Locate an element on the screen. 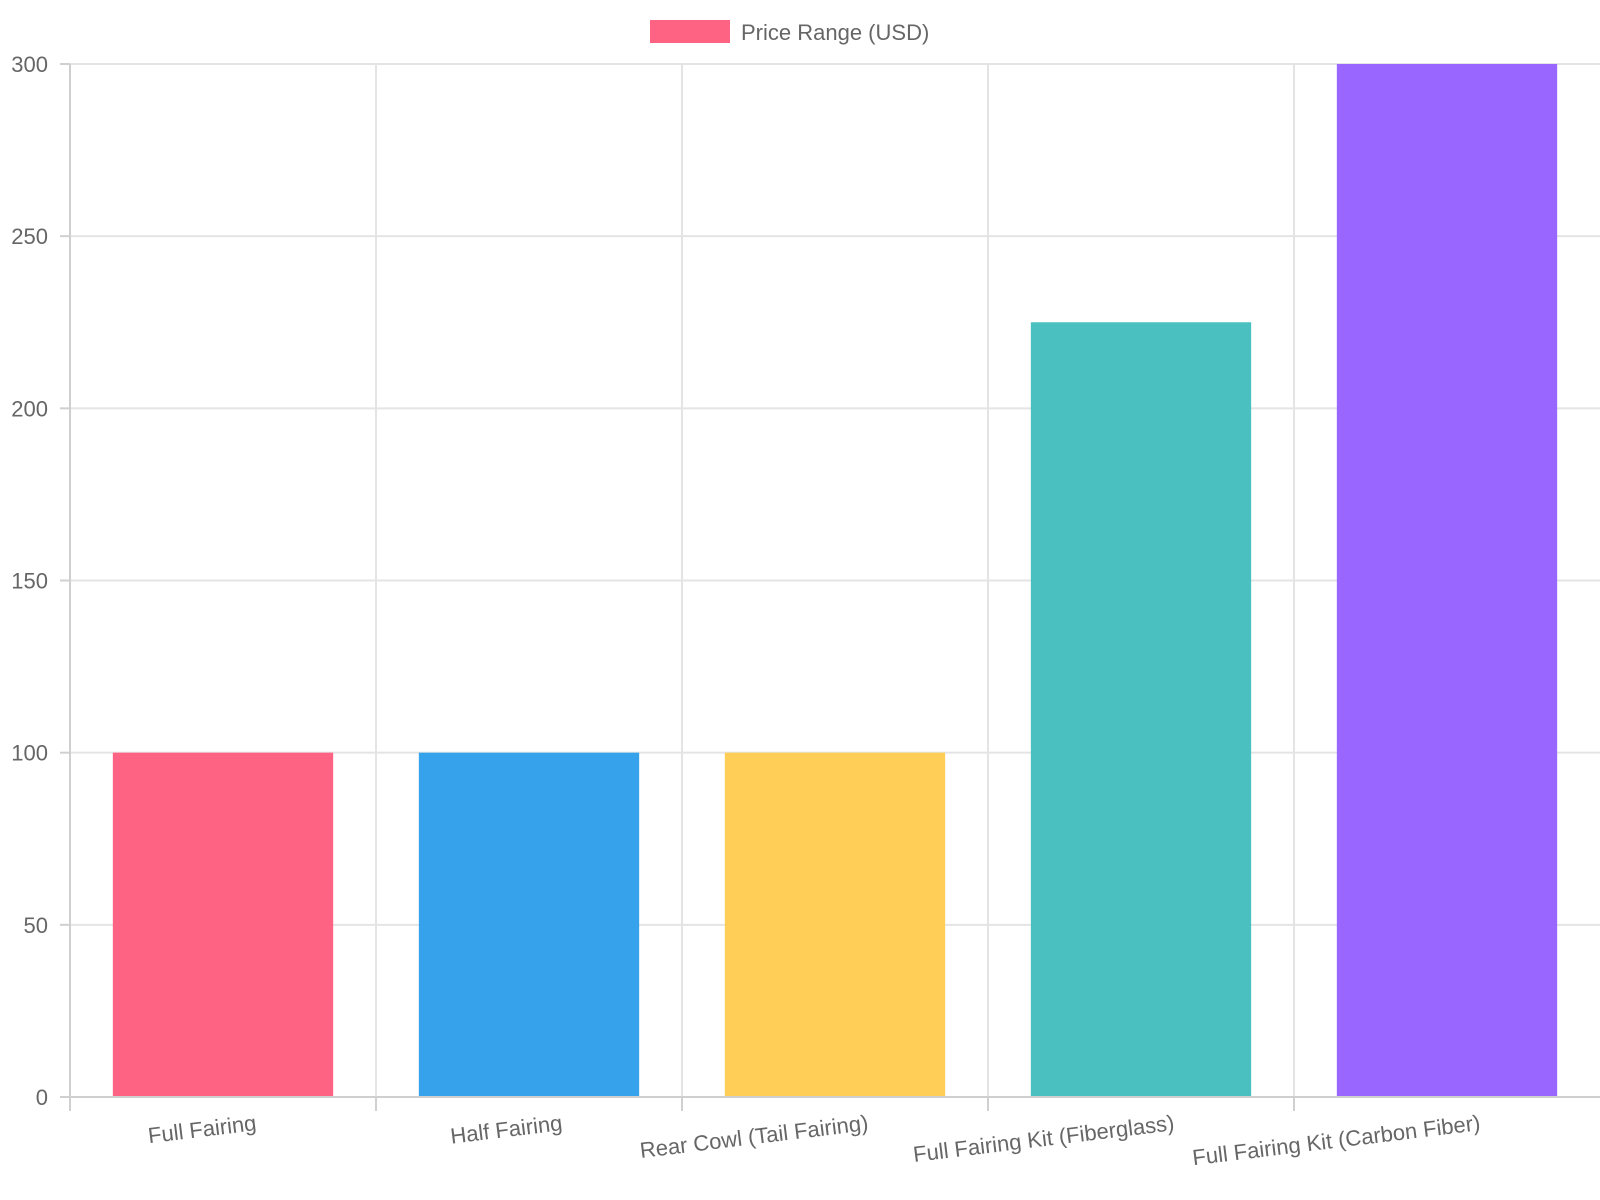  y-tick-label: 50 is located at coordinates (36, 925).